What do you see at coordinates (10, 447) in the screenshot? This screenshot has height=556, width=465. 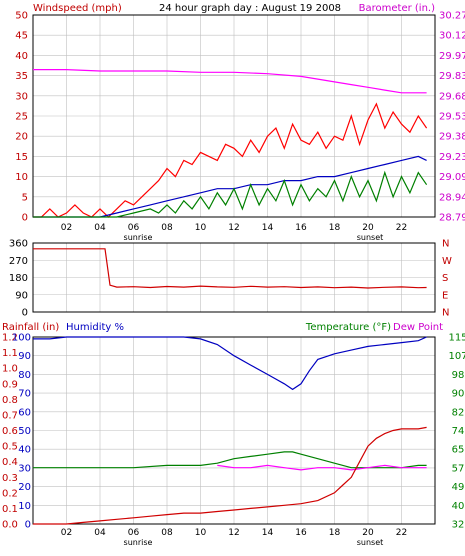 I see `rainfall-axis-tick-5: 0.5` at bounding box center [10, 447].